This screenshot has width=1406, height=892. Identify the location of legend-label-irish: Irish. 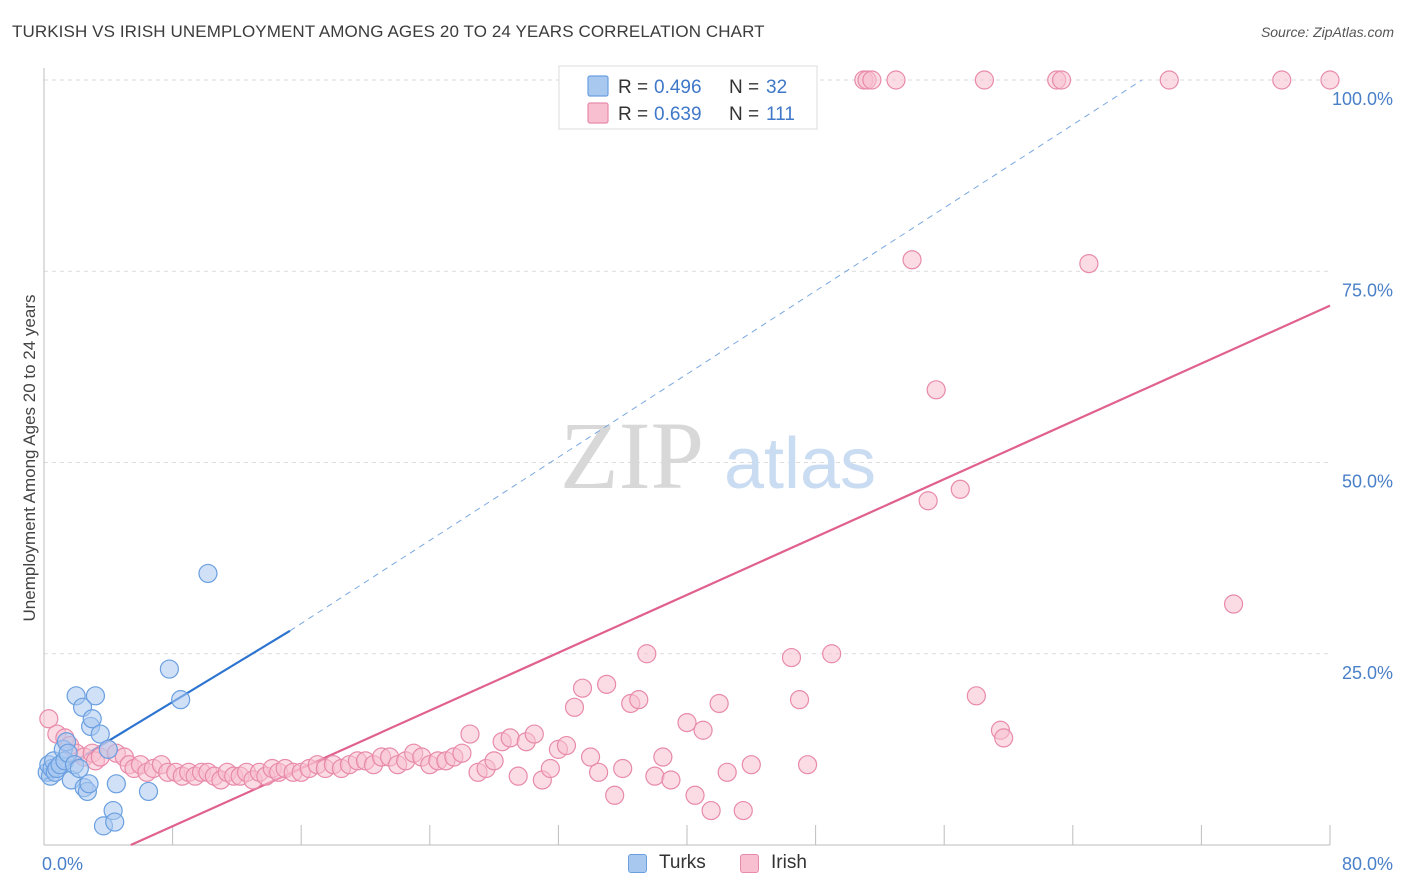
(789, 862).